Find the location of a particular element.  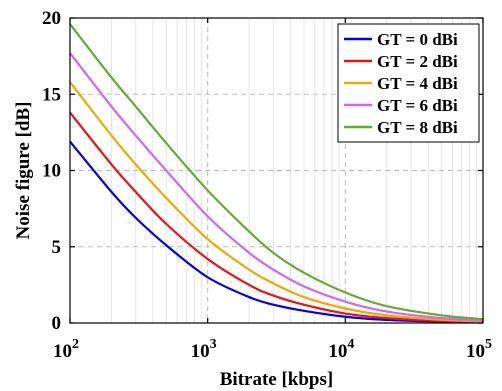

y-tick-label: 15 is located at coordinates (51, 94).